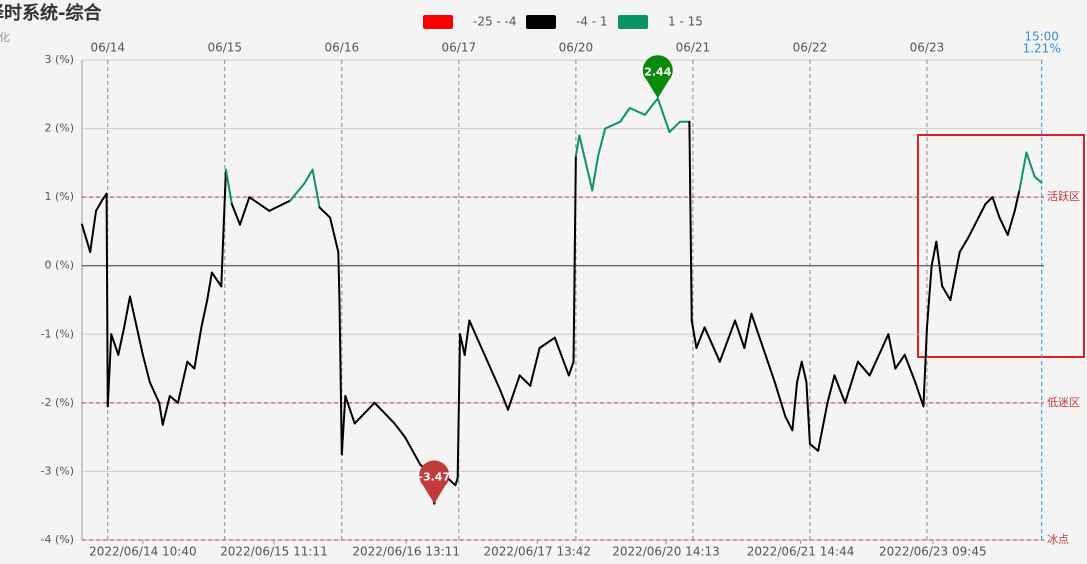  What do you see at coordinates (685, 22) in the screenshot?
I see `legend-label: 1 - 15` at bounding box center [685, 22].